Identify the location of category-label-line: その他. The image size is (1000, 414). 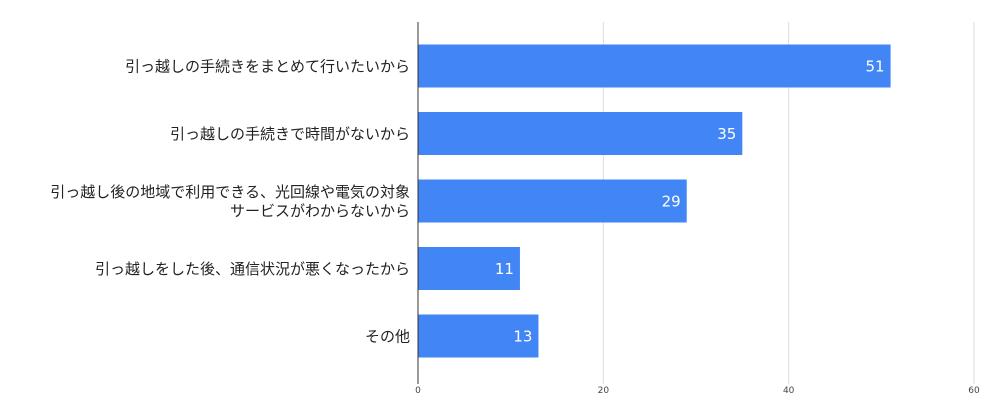
(387, 337).